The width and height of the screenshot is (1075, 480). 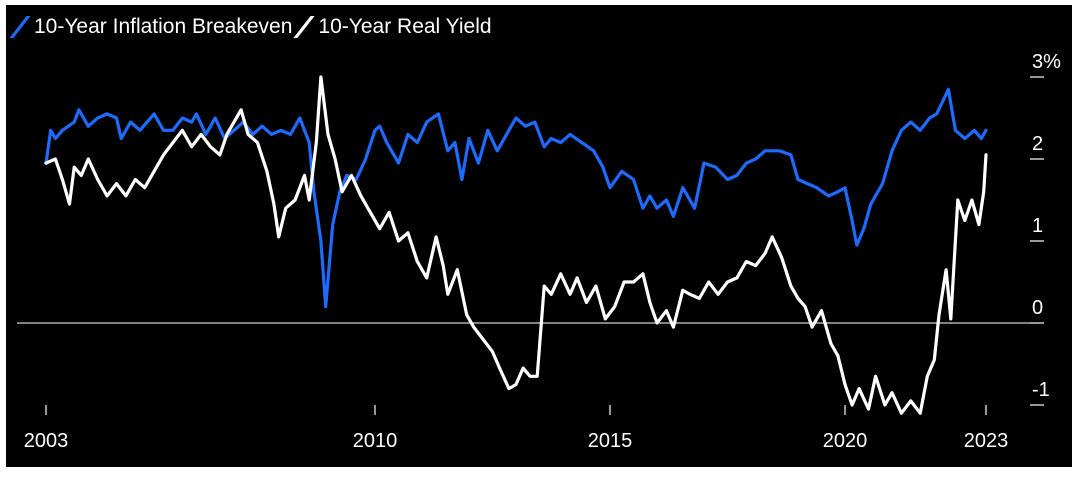 What do you see at coordinates (163, 26) in the screenshot?
I see `legend-label-breakeven: 10-Year Inflation Breakeven` at bounding box center [163, 26].